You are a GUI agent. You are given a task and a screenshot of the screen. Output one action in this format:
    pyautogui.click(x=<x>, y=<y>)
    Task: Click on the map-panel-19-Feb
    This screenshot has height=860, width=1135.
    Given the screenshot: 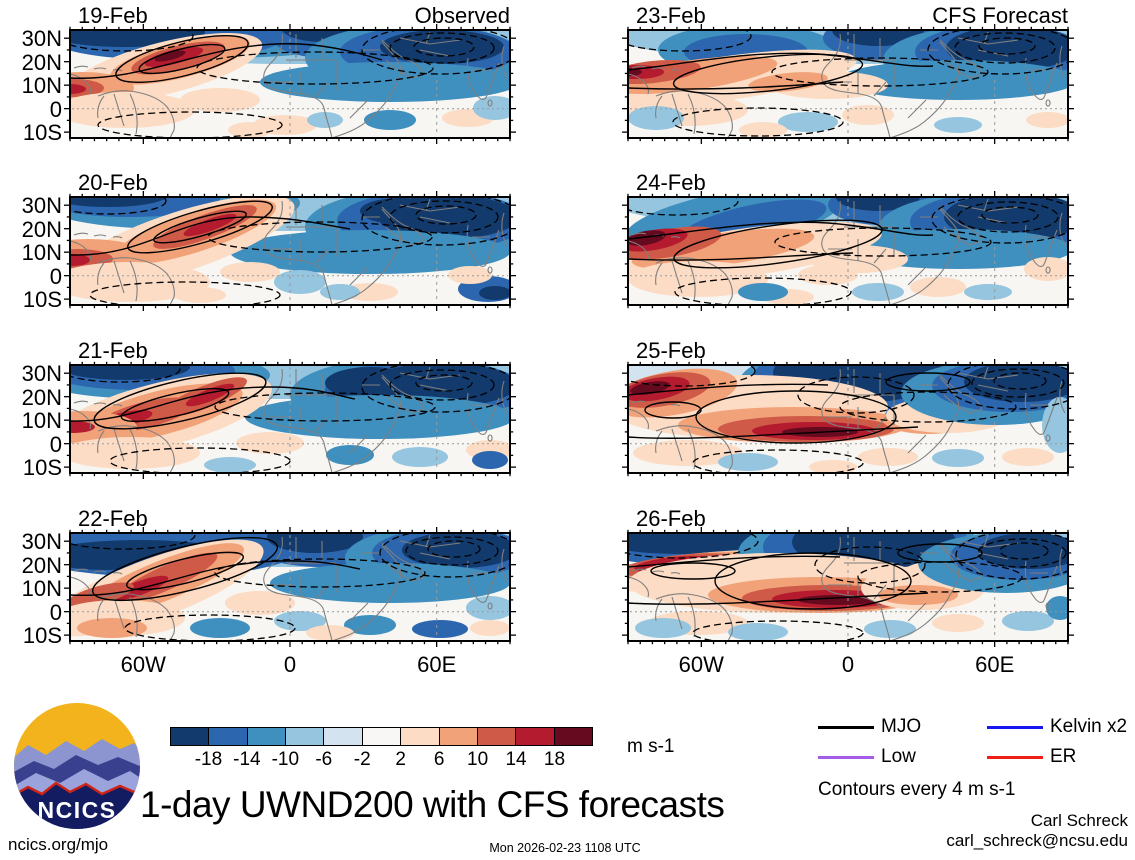 What is the action you would take?
    pyautogui.click(x=290, y=84)
    